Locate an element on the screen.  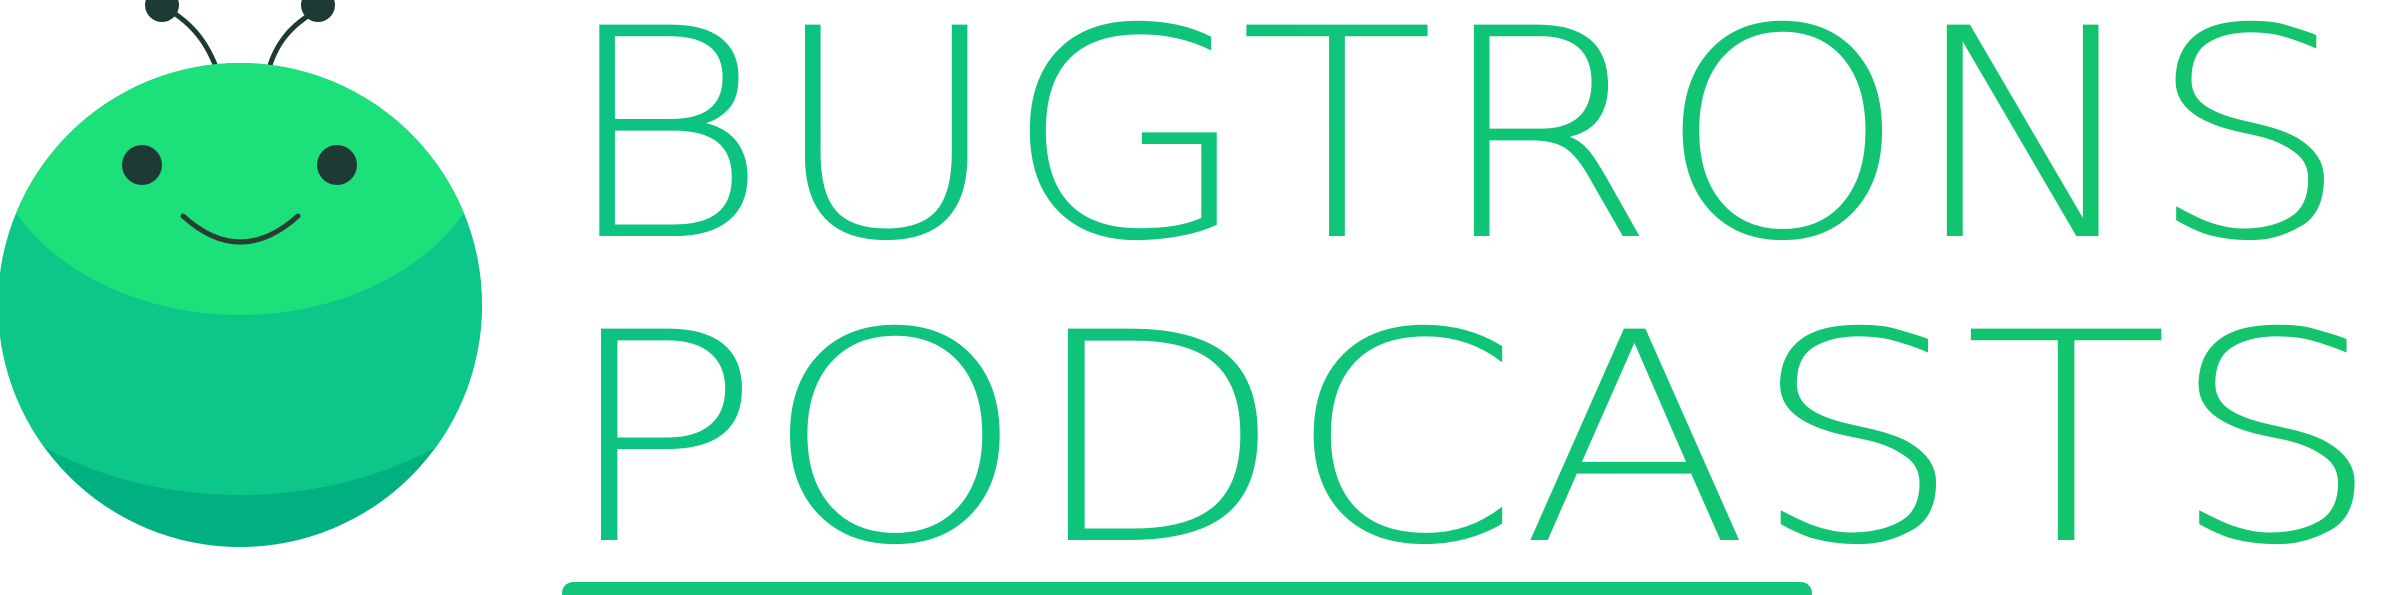
eye-left is located at coordinates (142, 165).